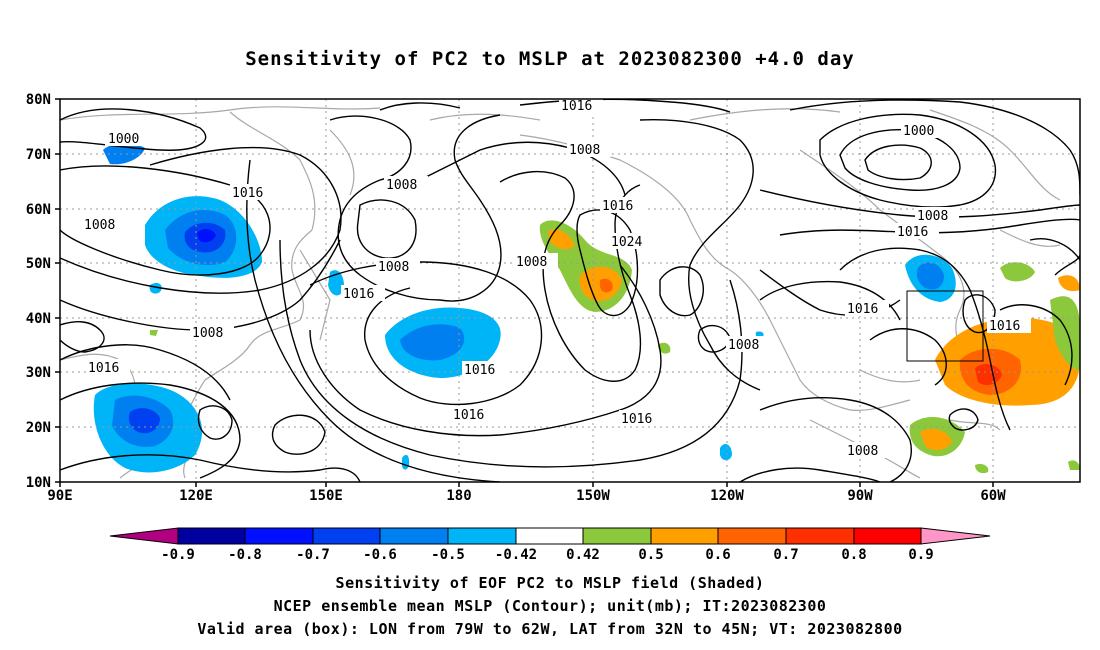  I want to click on lon-label: 150W, so click(593, 496).